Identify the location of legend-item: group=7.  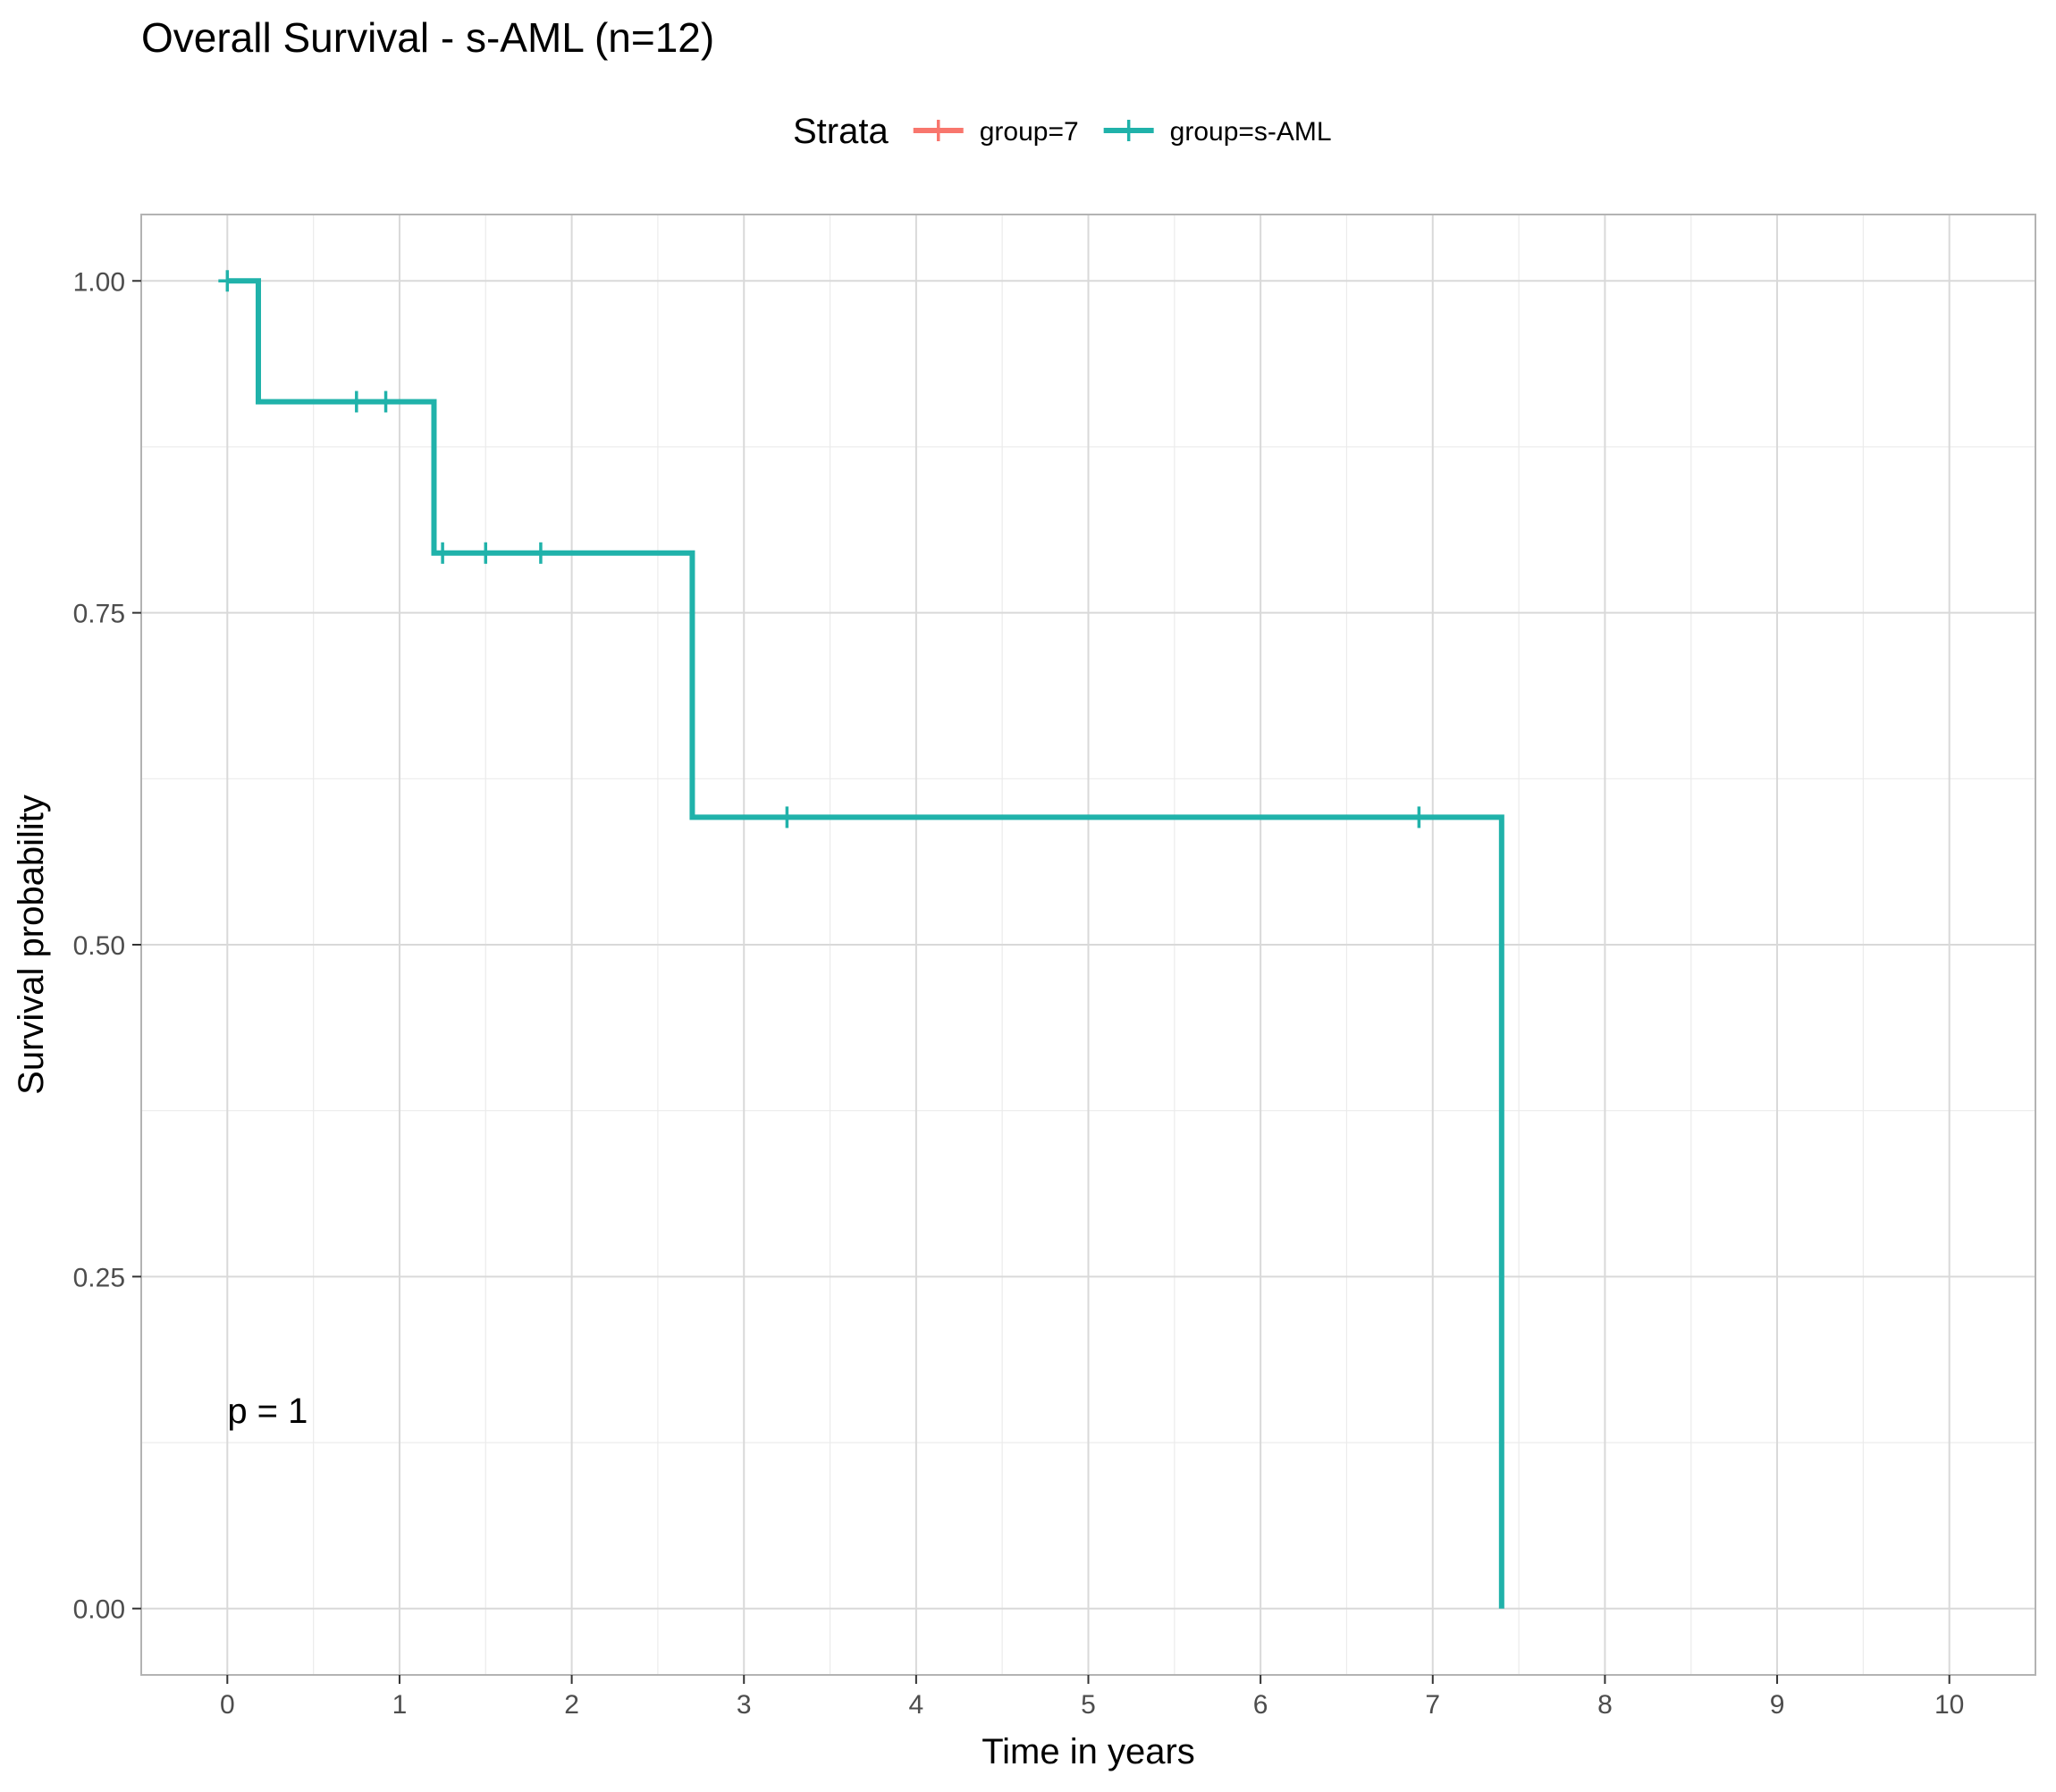
(996, 132).